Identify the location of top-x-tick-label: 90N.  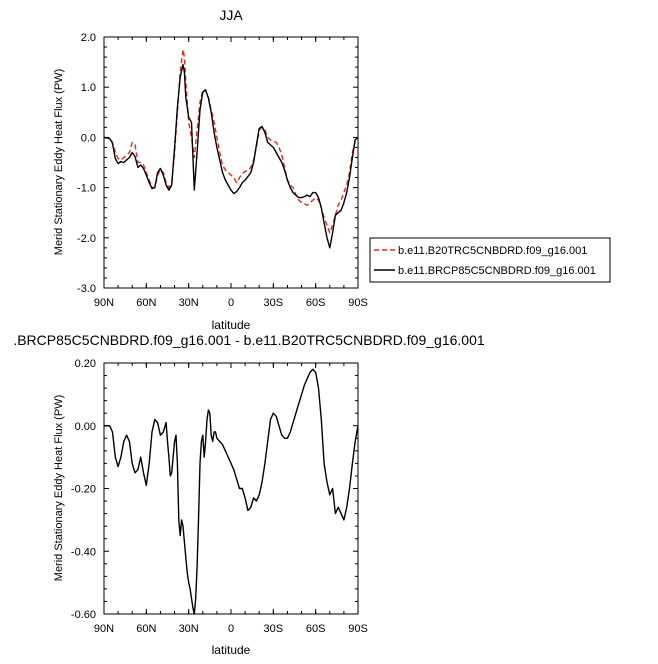
(104, 303).